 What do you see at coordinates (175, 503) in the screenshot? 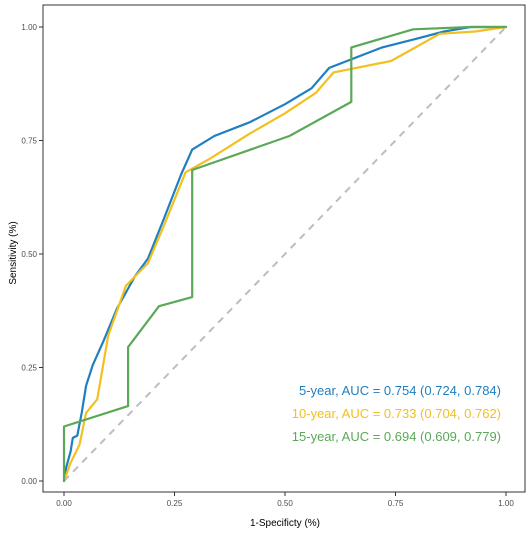
I see `x-tick-label: 0.25` at bounding box center [175, 503].